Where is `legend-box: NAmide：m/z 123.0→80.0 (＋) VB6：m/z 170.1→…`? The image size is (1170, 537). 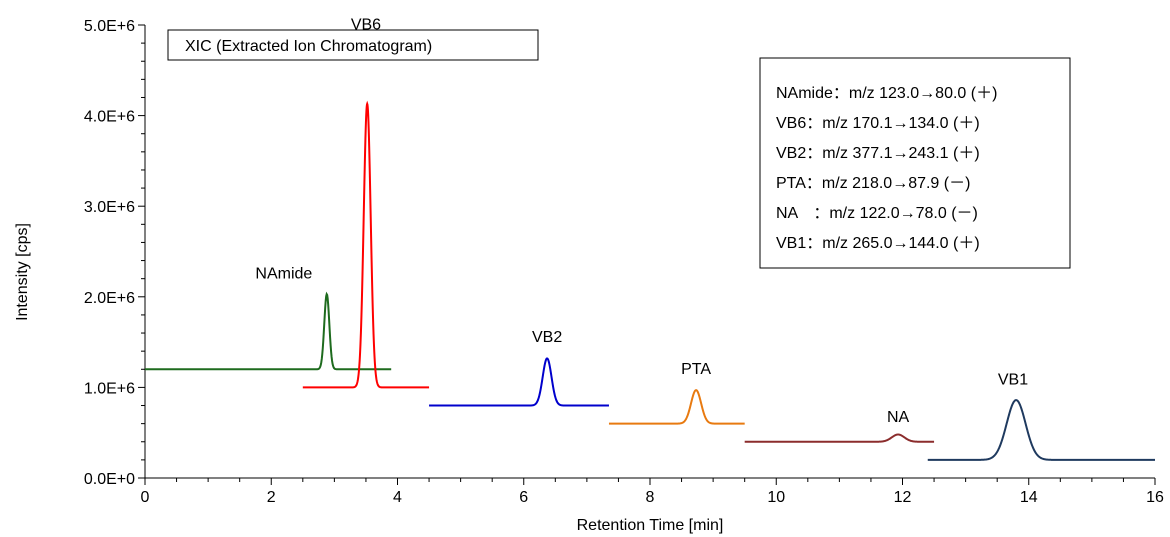 legend-box: NAmide：m/z 123.0→80.0 (＋) VB6：m/z 170.1→… is located at coordinates (915, 163).